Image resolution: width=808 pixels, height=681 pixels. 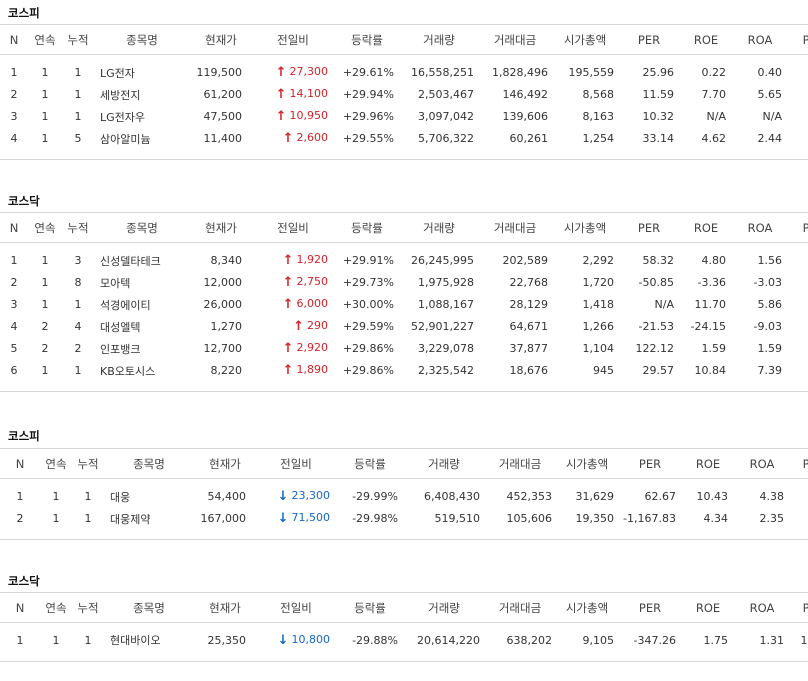 I want to click on stock-name-link: 현대바이오, so click(x=135, y=640).